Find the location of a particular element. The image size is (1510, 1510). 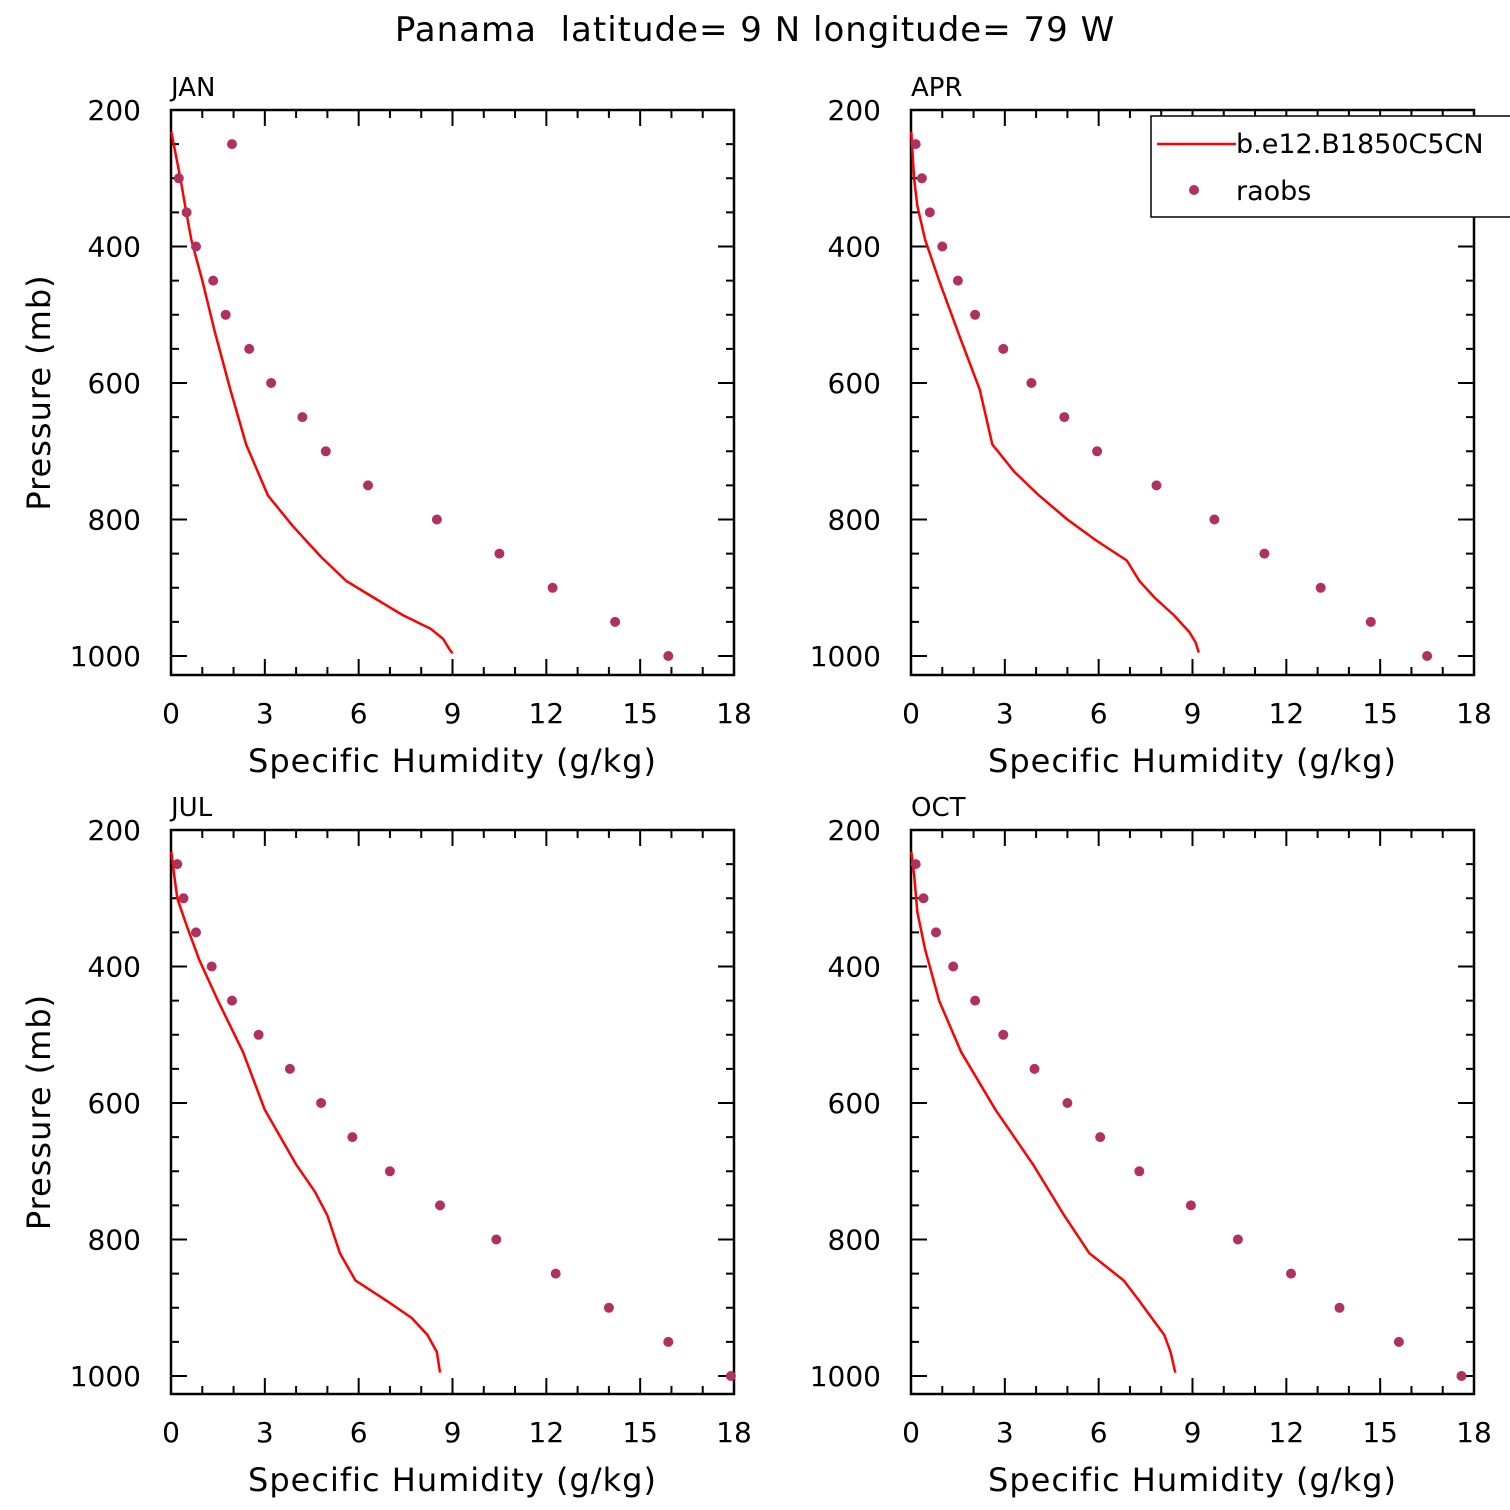

legend-model-label: b.e12.B1850C5CN is located at coordinates (1360, 144).